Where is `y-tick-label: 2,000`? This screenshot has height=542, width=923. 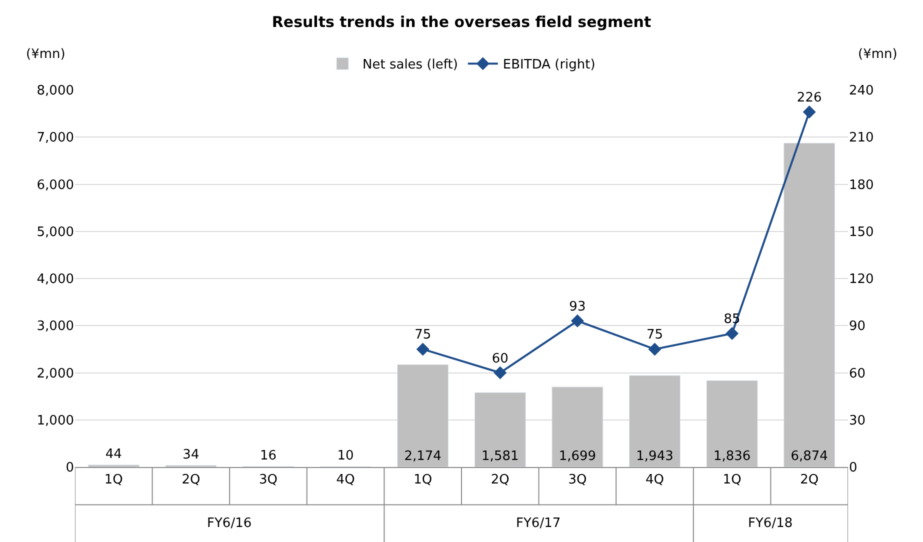 y-tick-label: 2,000 is located at coordinates (55, 374).